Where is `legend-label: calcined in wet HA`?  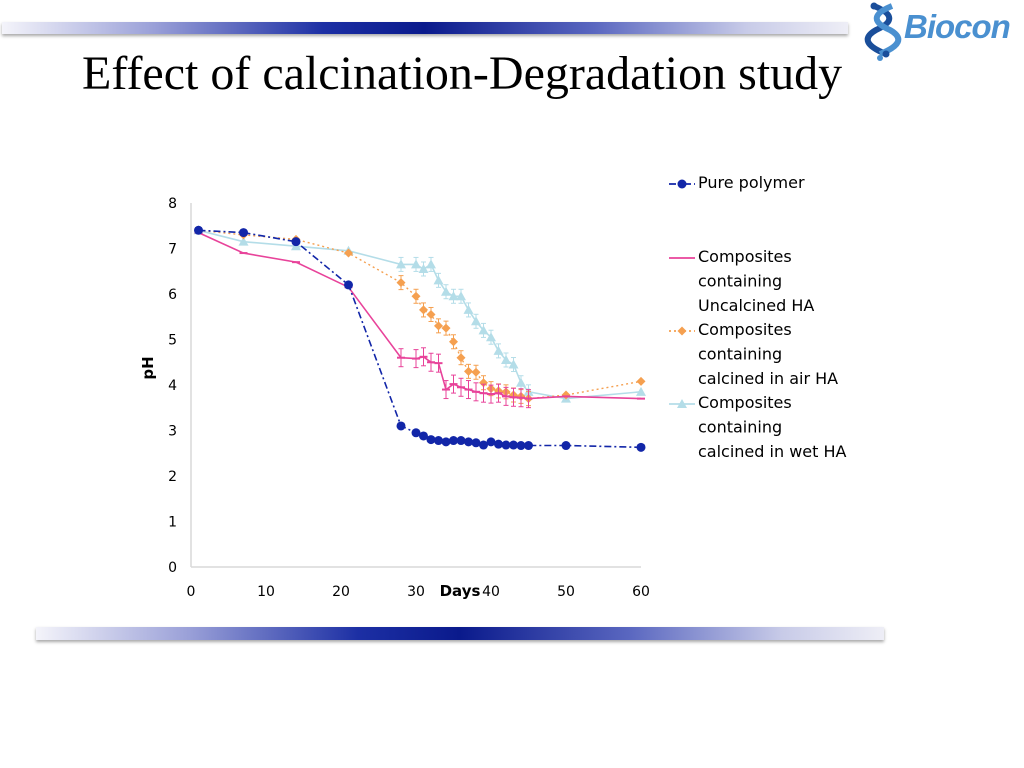
legend-label: calcined in wet HA is located at coordinates (772, 451).